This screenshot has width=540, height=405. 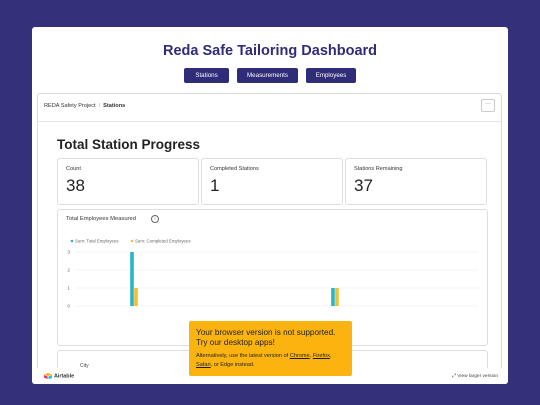 What do you see at coordinates (64, 376) in the screenshot?
I see `airtable-brand-label: Airtable` at bounding box center [64, 376].